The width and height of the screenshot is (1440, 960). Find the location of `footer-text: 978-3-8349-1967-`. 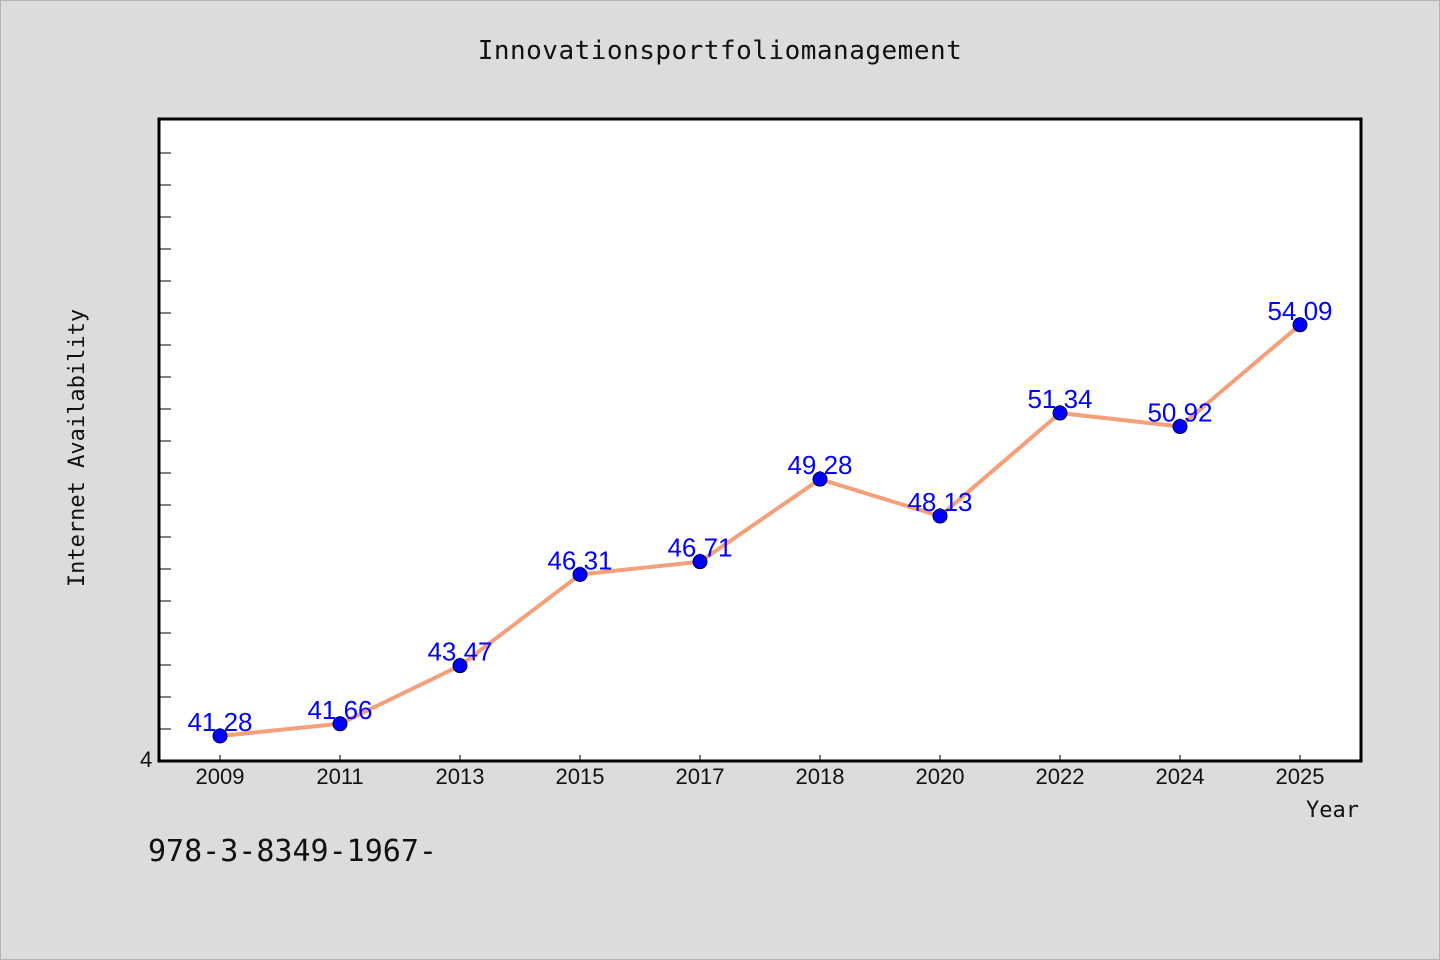

footer-text: 978-3-8349-1967- is located at coordinates (292, 851).